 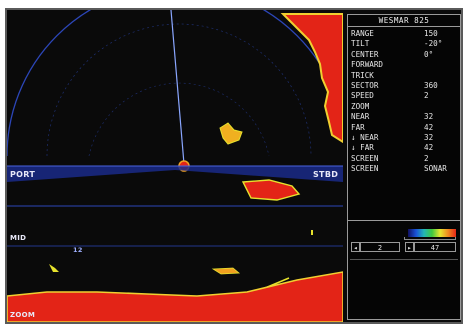 I want to click on menu-item-value: 0°, so click(x=429, y=54).